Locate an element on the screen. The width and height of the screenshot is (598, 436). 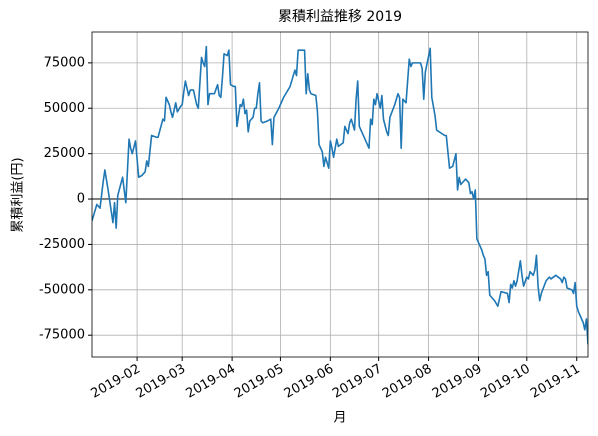
x-tick-label: 2019-09 is located at coordinates (457, 381).